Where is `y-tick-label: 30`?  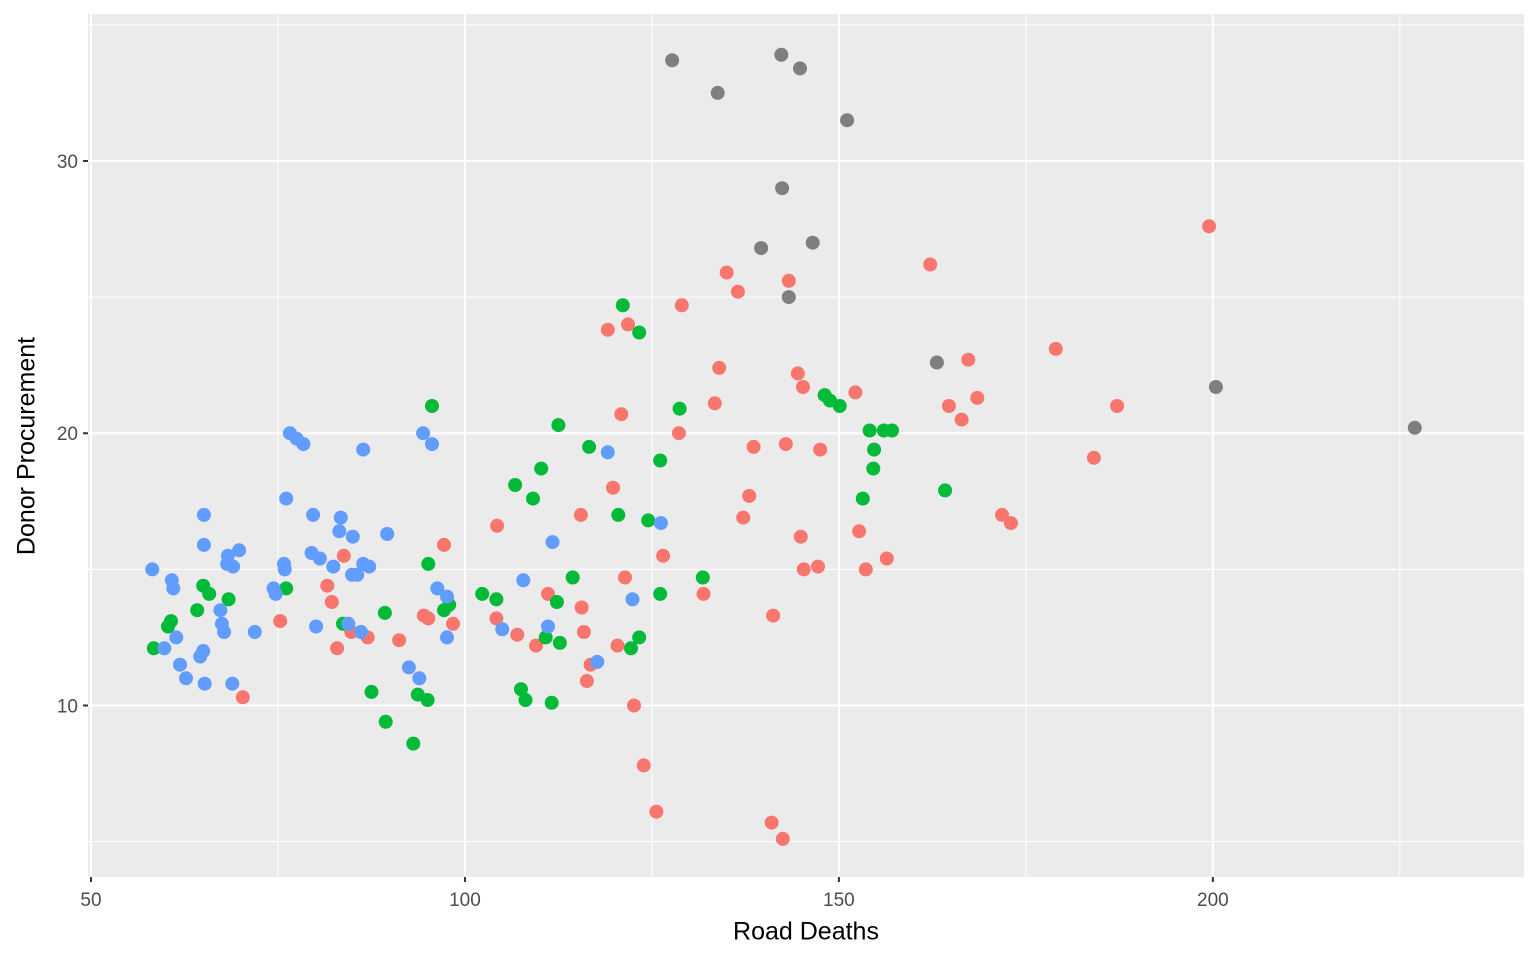
y-tick-label: 30 is located at coordinates (67, 162).